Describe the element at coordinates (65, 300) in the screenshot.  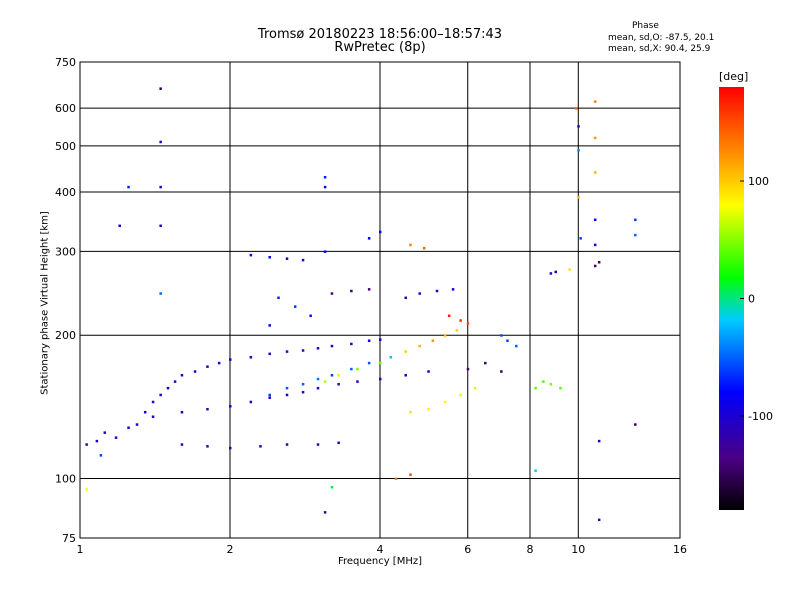
I see `y-tick-labels: 75 100 200 300 400 500 600 750` at that location.